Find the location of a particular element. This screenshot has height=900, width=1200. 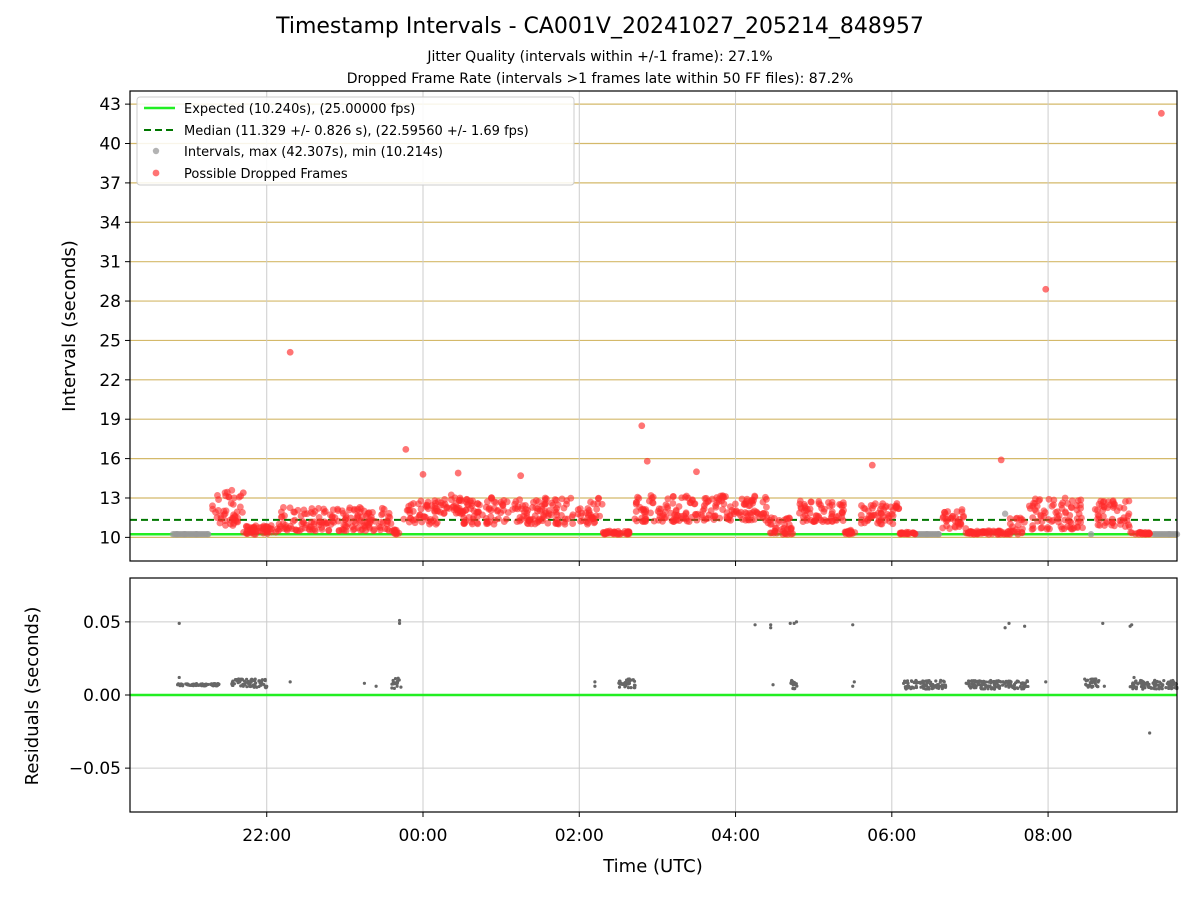

legend-entry: Possible Dropped Frames is located at coordinates (266, 174).